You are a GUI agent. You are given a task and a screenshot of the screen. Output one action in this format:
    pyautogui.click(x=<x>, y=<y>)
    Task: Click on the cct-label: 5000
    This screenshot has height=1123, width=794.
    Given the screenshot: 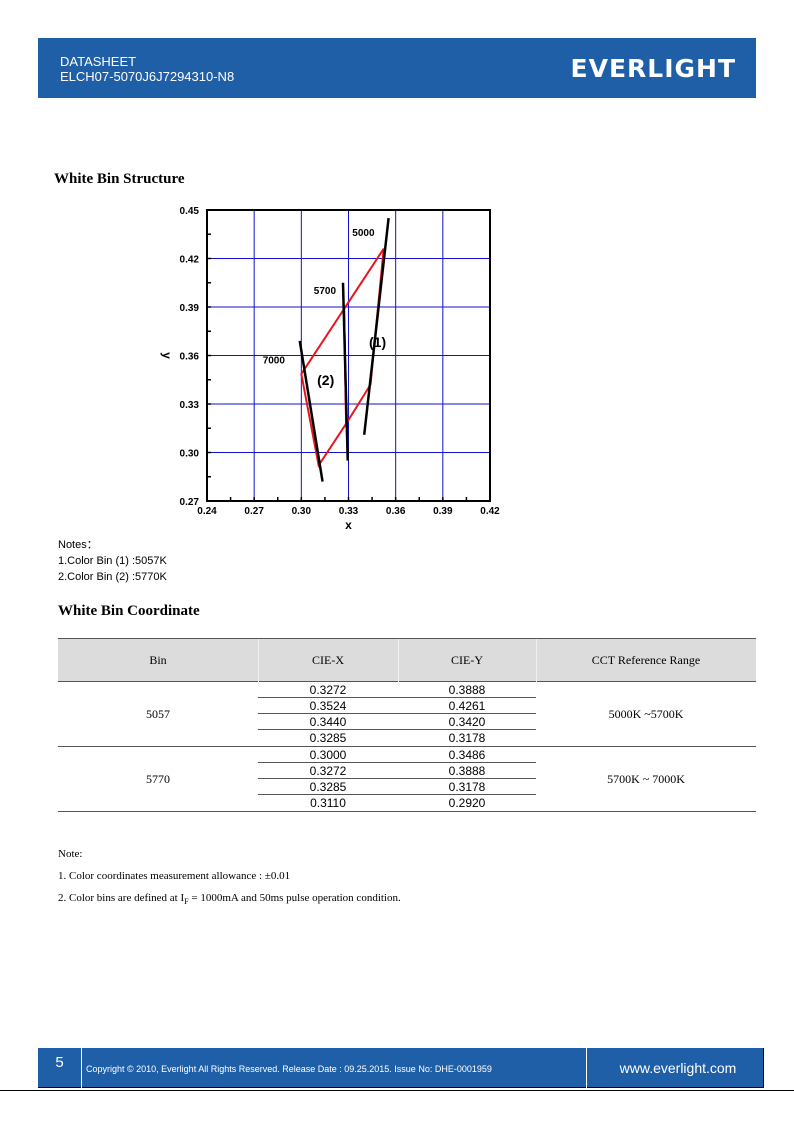 What is the action you would take?
    pyautogui.click(x=363, y=233)
    